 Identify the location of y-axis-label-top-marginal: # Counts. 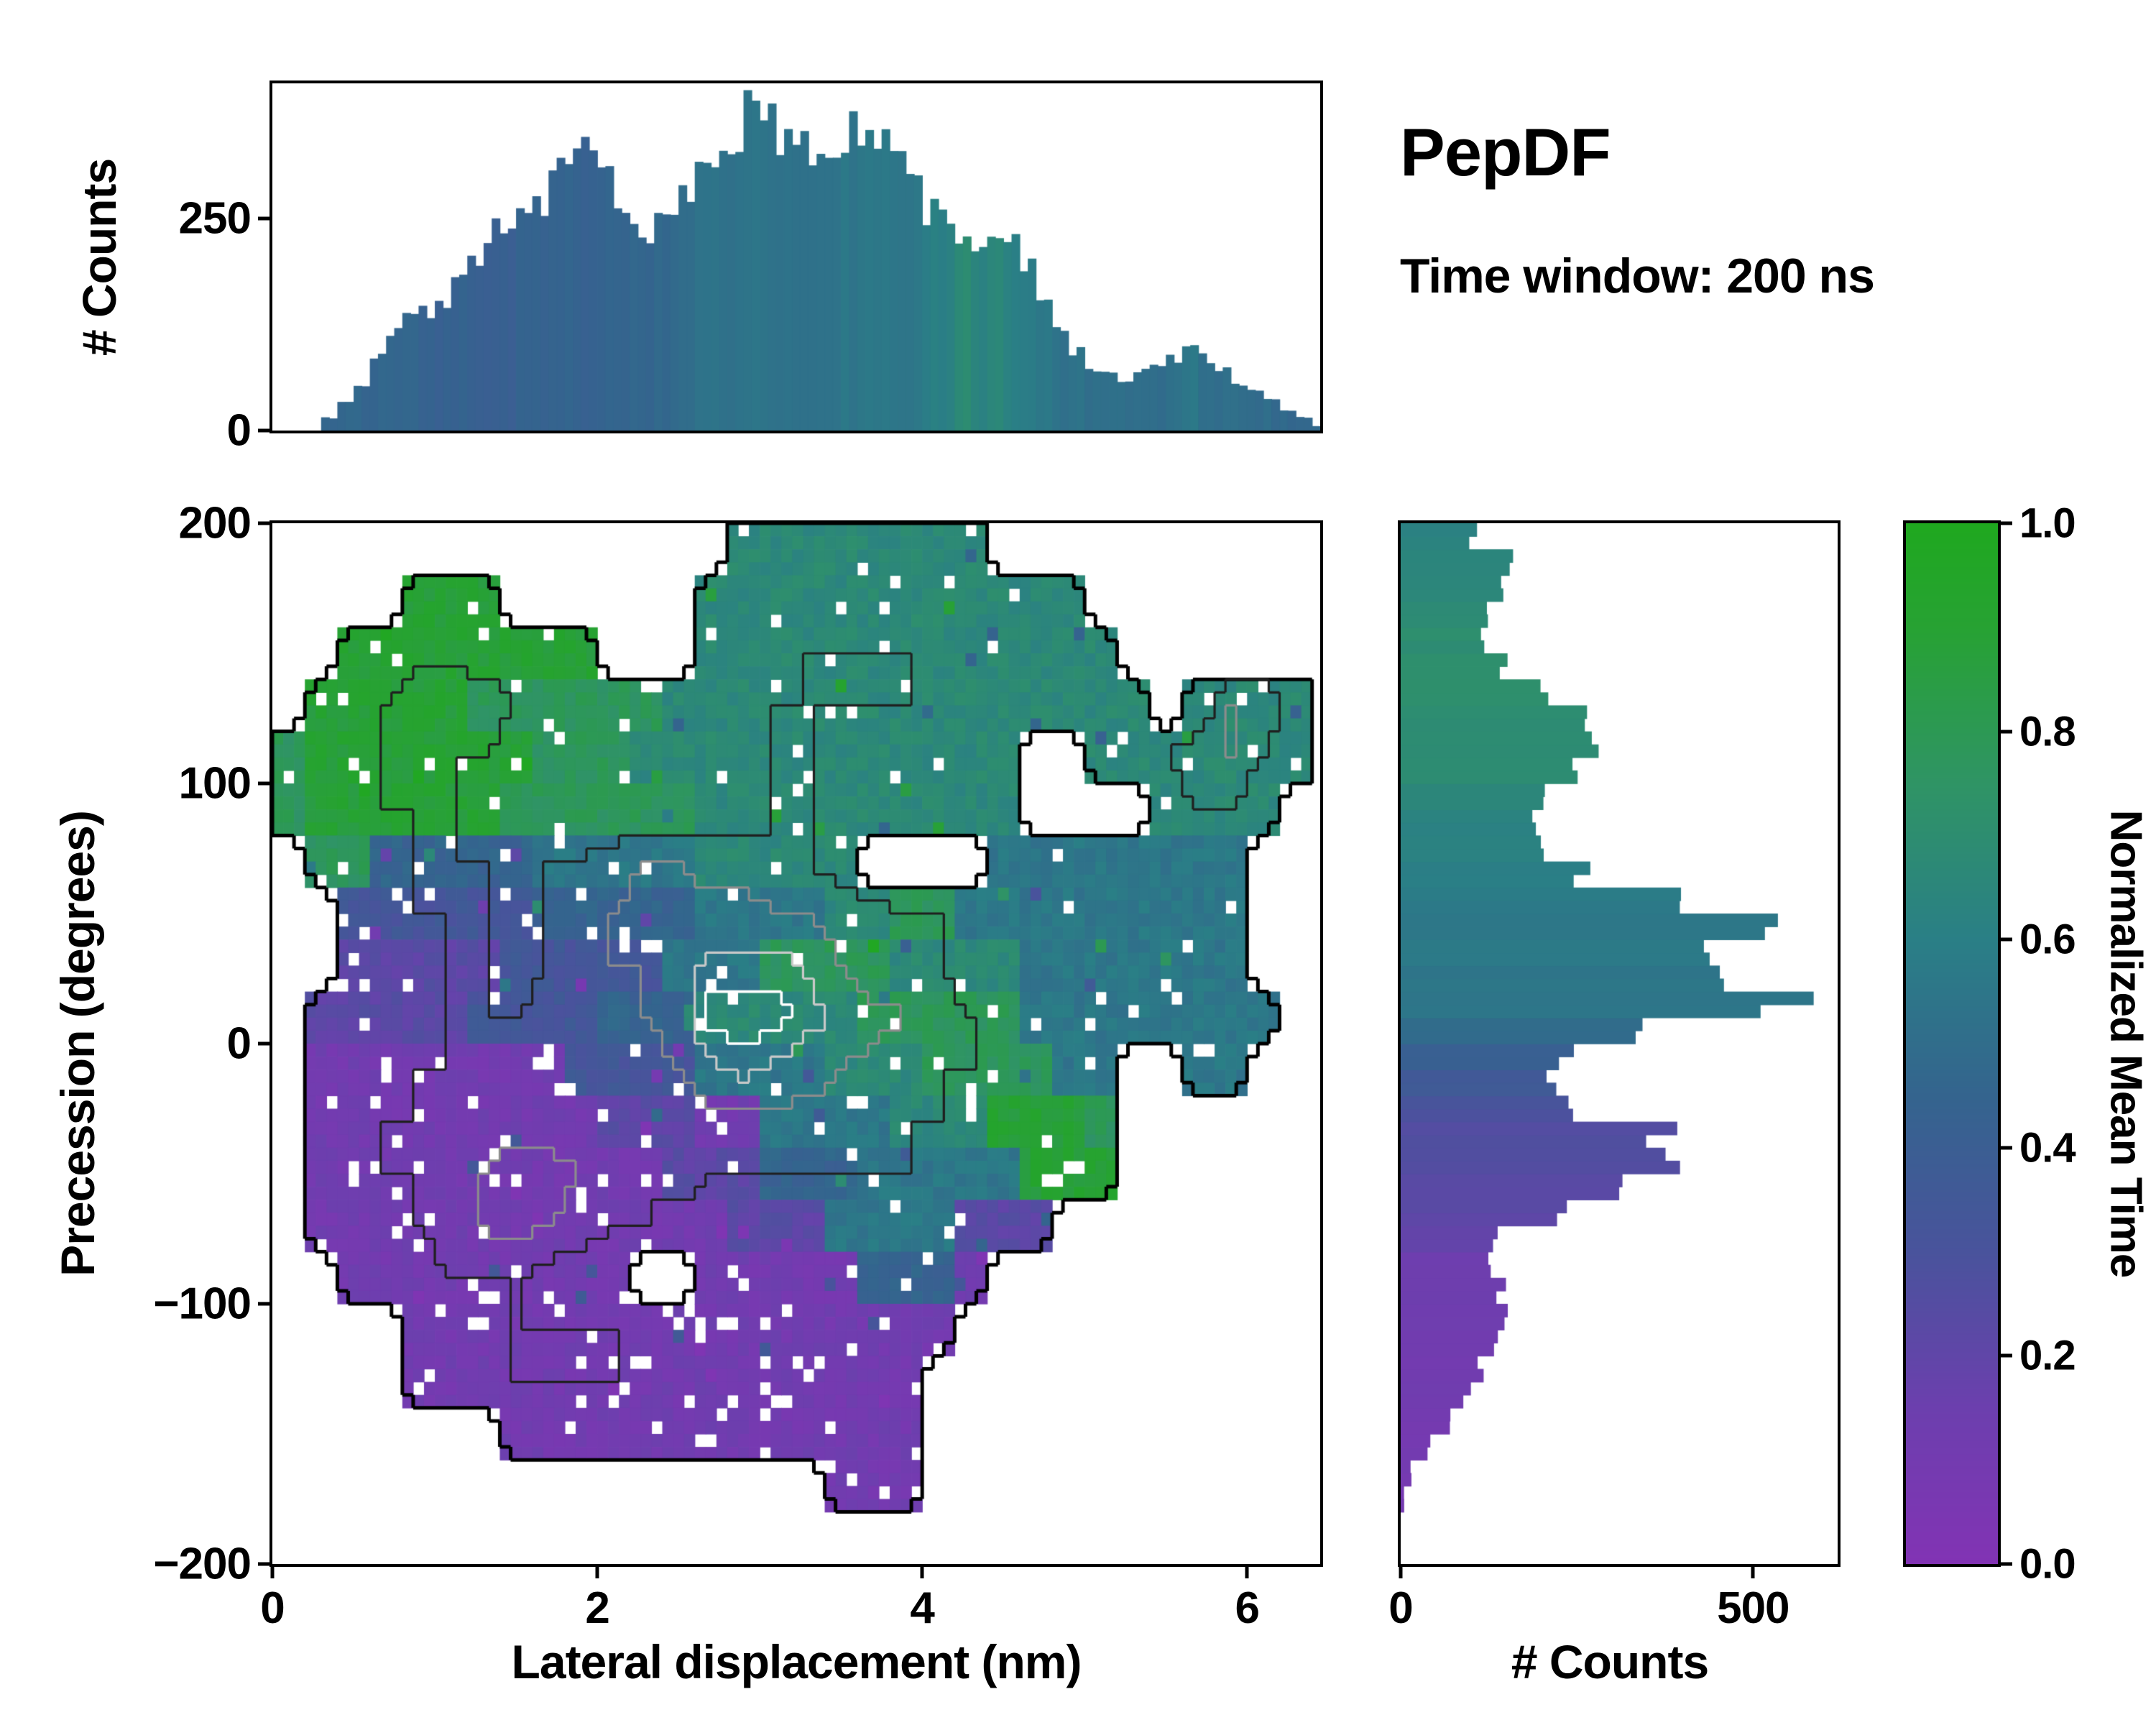
(99, 257).